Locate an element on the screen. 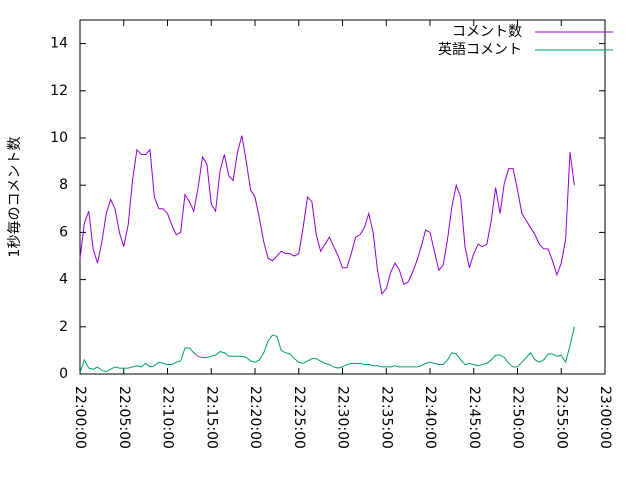 The image size is (640, 480). data-line is located at coordinates (327, 349).